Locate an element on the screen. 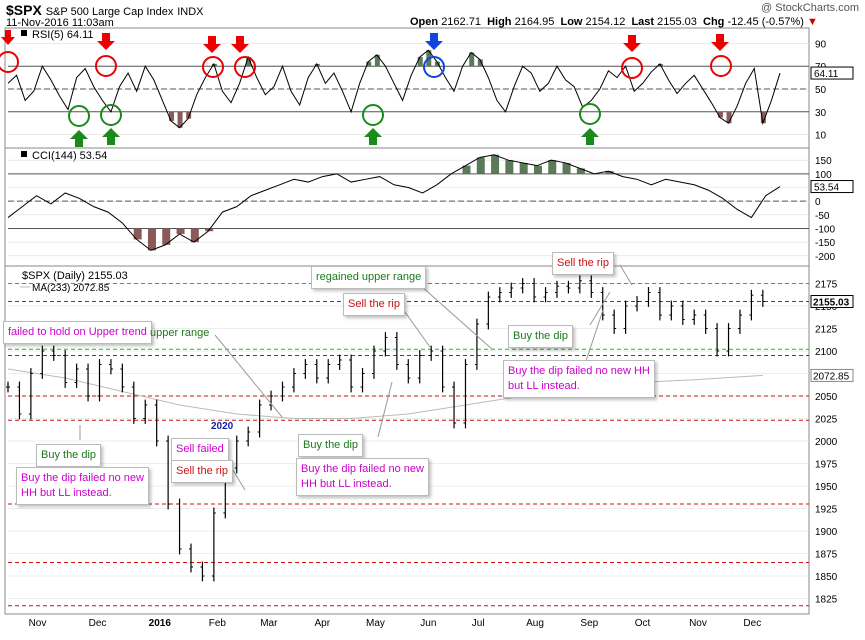  x-tick-label: Sep is located at coordinates (589, 623).